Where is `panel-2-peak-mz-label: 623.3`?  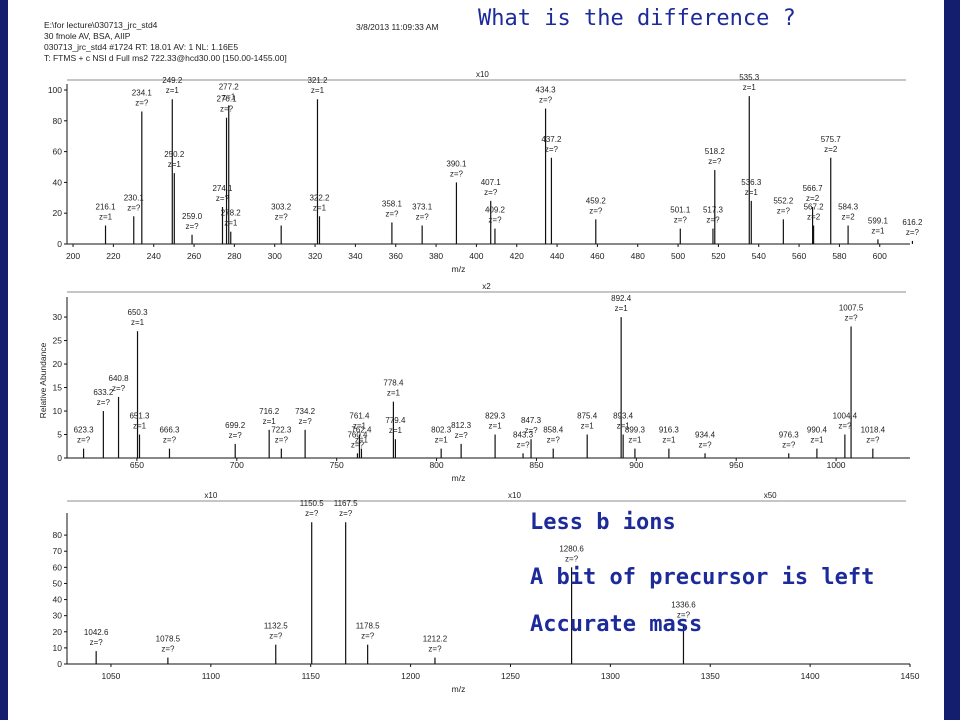 panel-2-peak-mz-label: 623.3 is located at coordinates (84, 430).